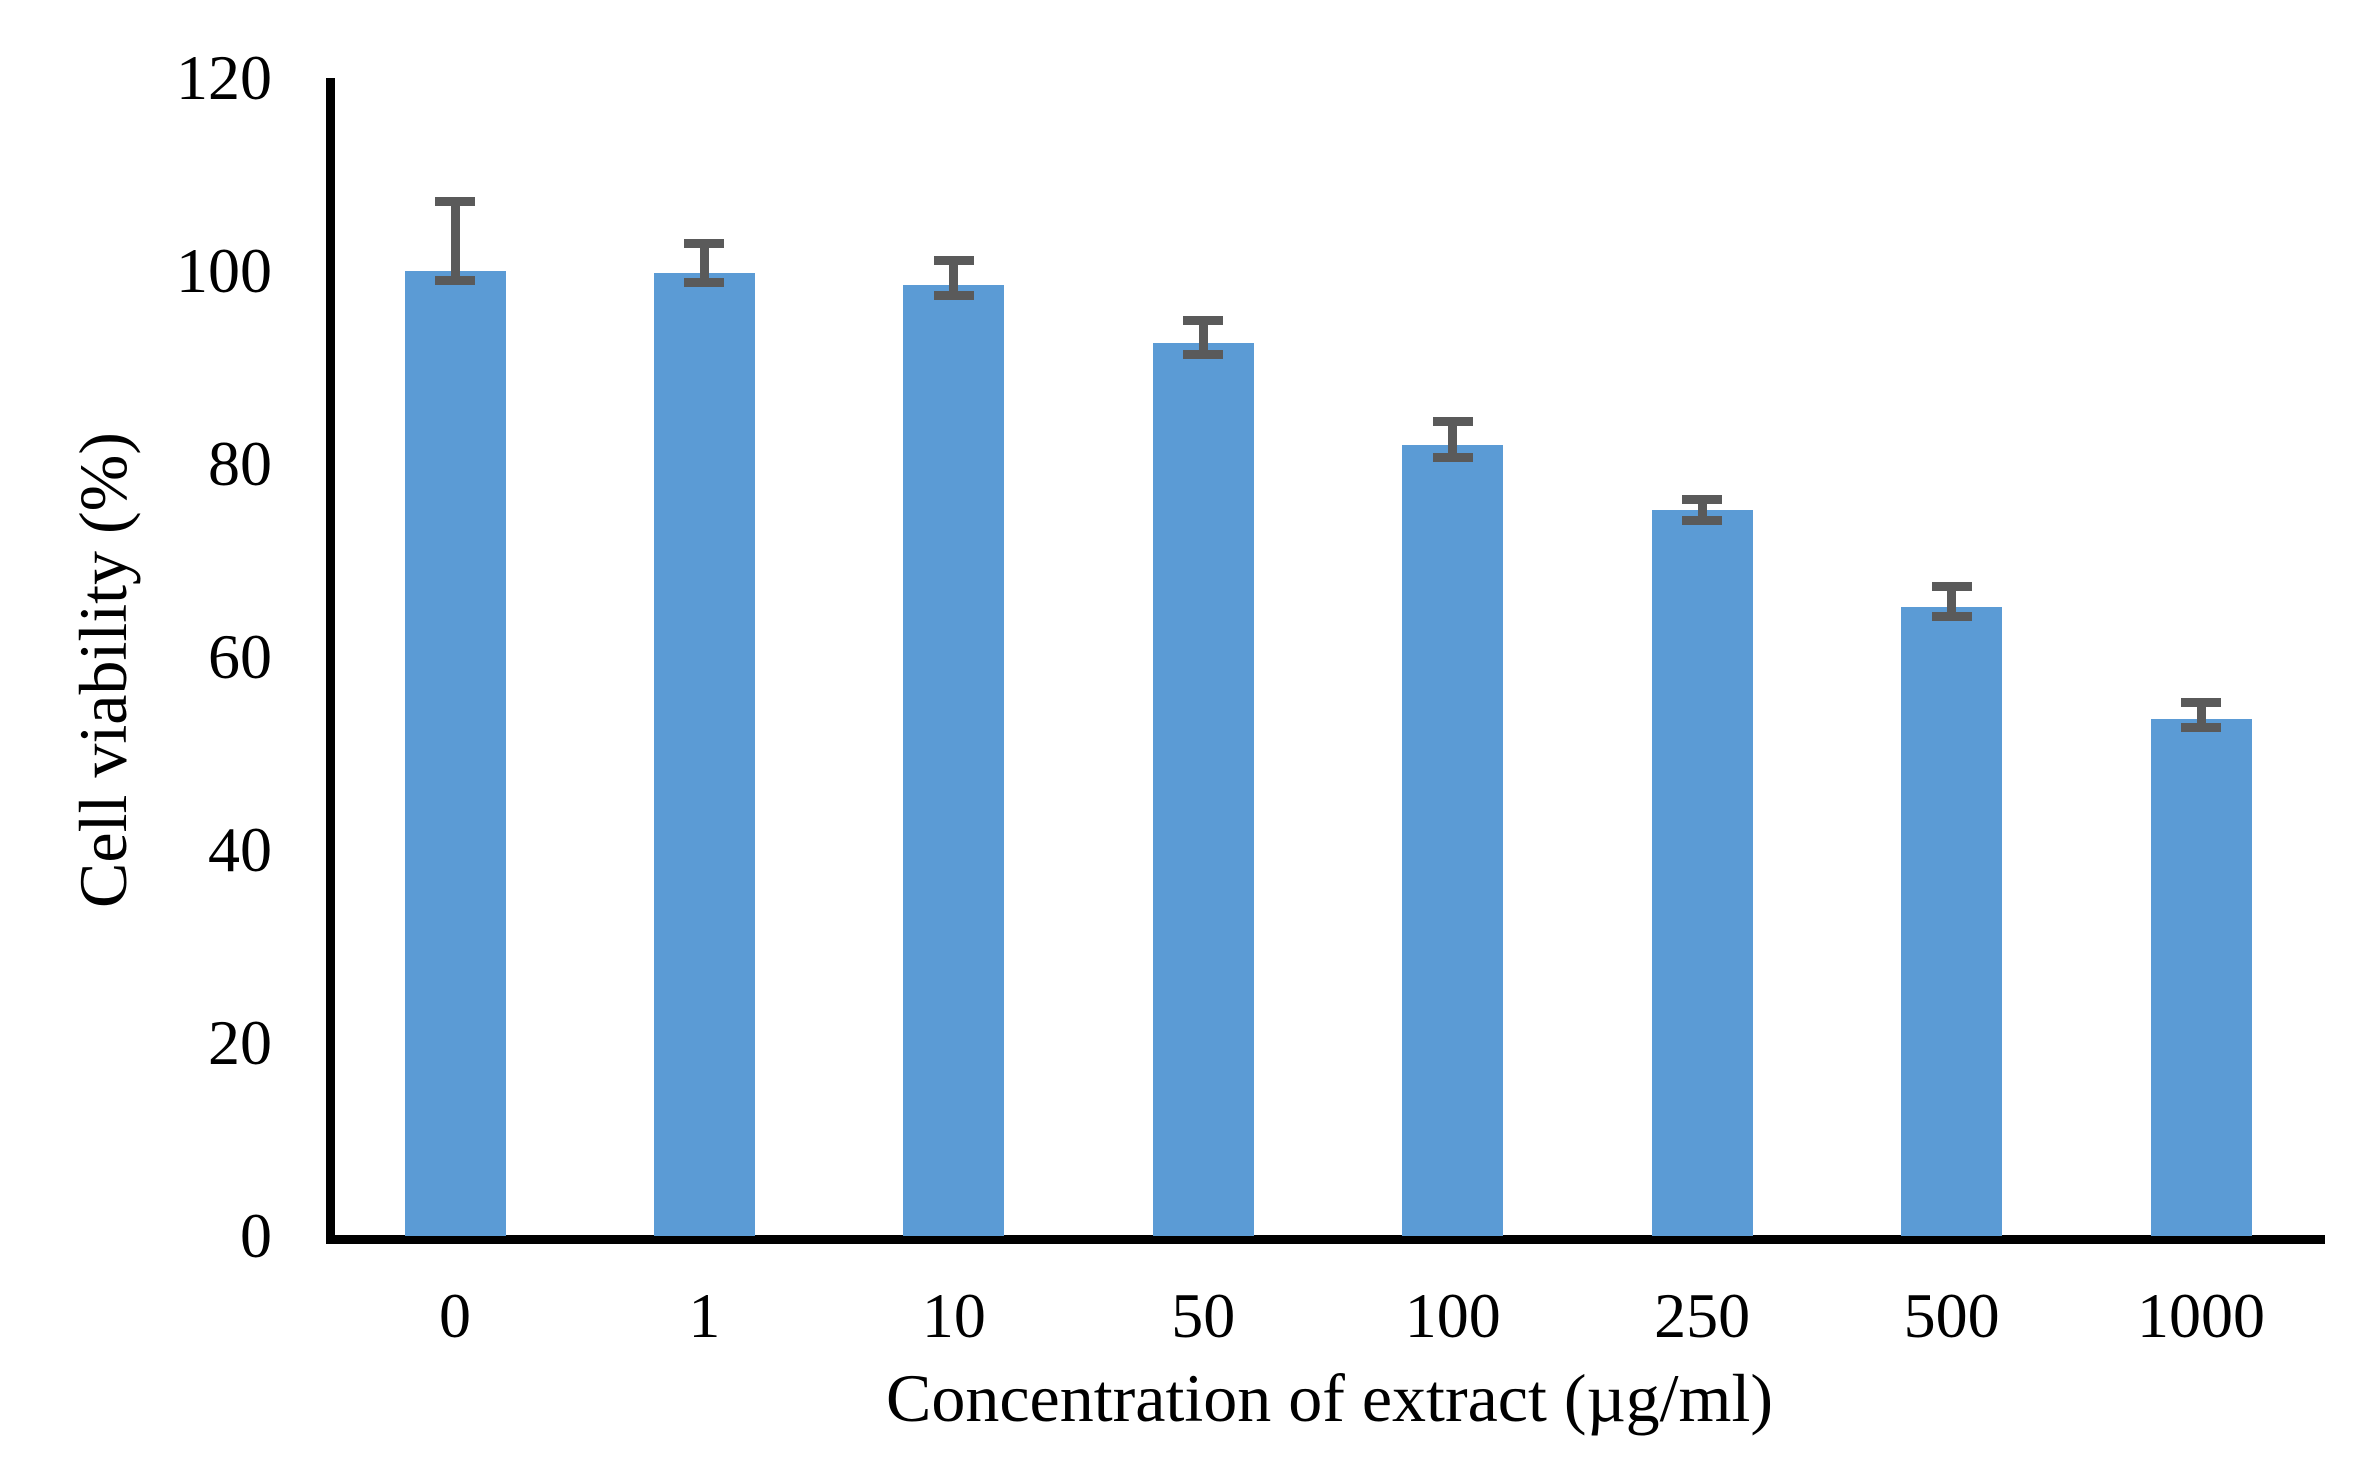 The image size is (2357, 1468). Describe the element at coordinates (704, 1315) in the screenshot. I see `x-tick-label: 1` at that location.